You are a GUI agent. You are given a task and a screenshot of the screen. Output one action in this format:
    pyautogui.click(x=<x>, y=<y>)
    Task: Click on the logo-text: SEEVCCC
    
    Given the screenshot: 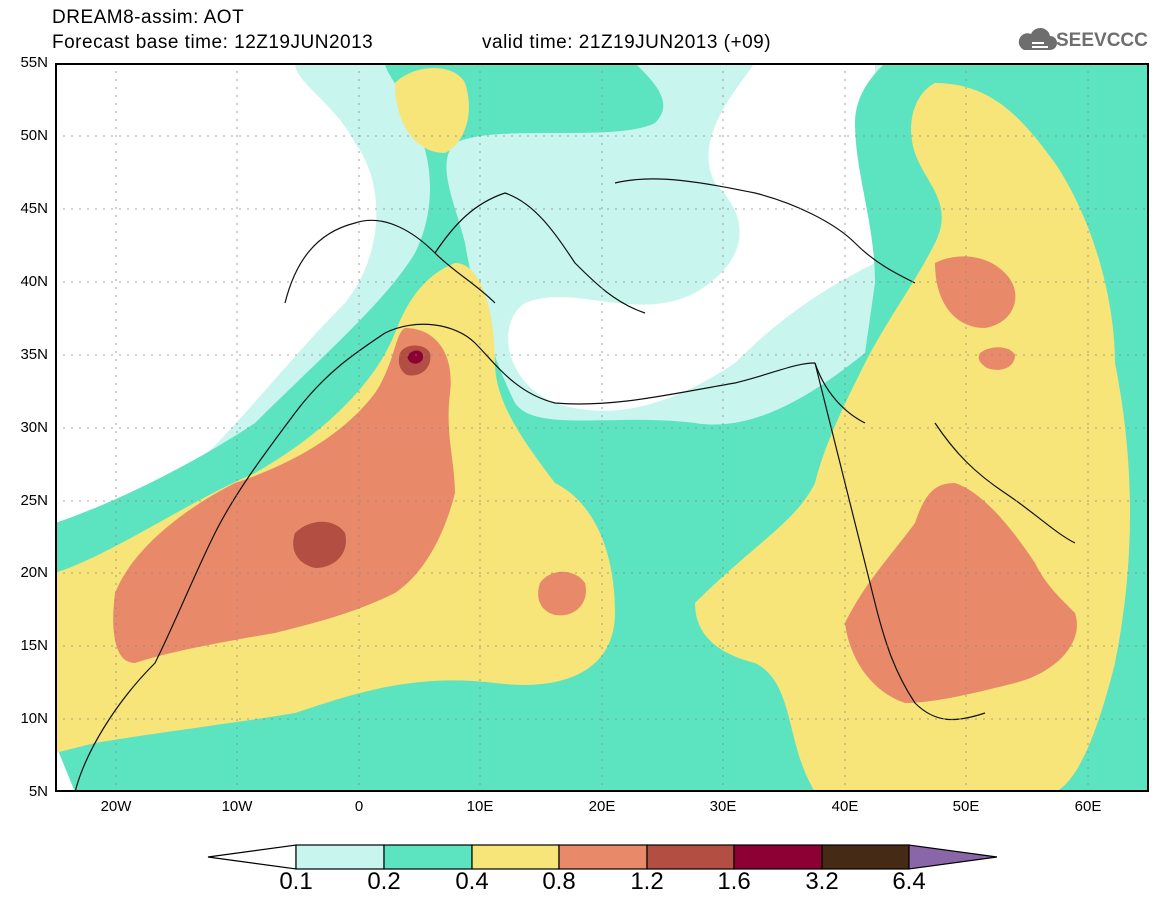 What is the action you would take?
    pyautogui.click(x=1102, y=40)
    